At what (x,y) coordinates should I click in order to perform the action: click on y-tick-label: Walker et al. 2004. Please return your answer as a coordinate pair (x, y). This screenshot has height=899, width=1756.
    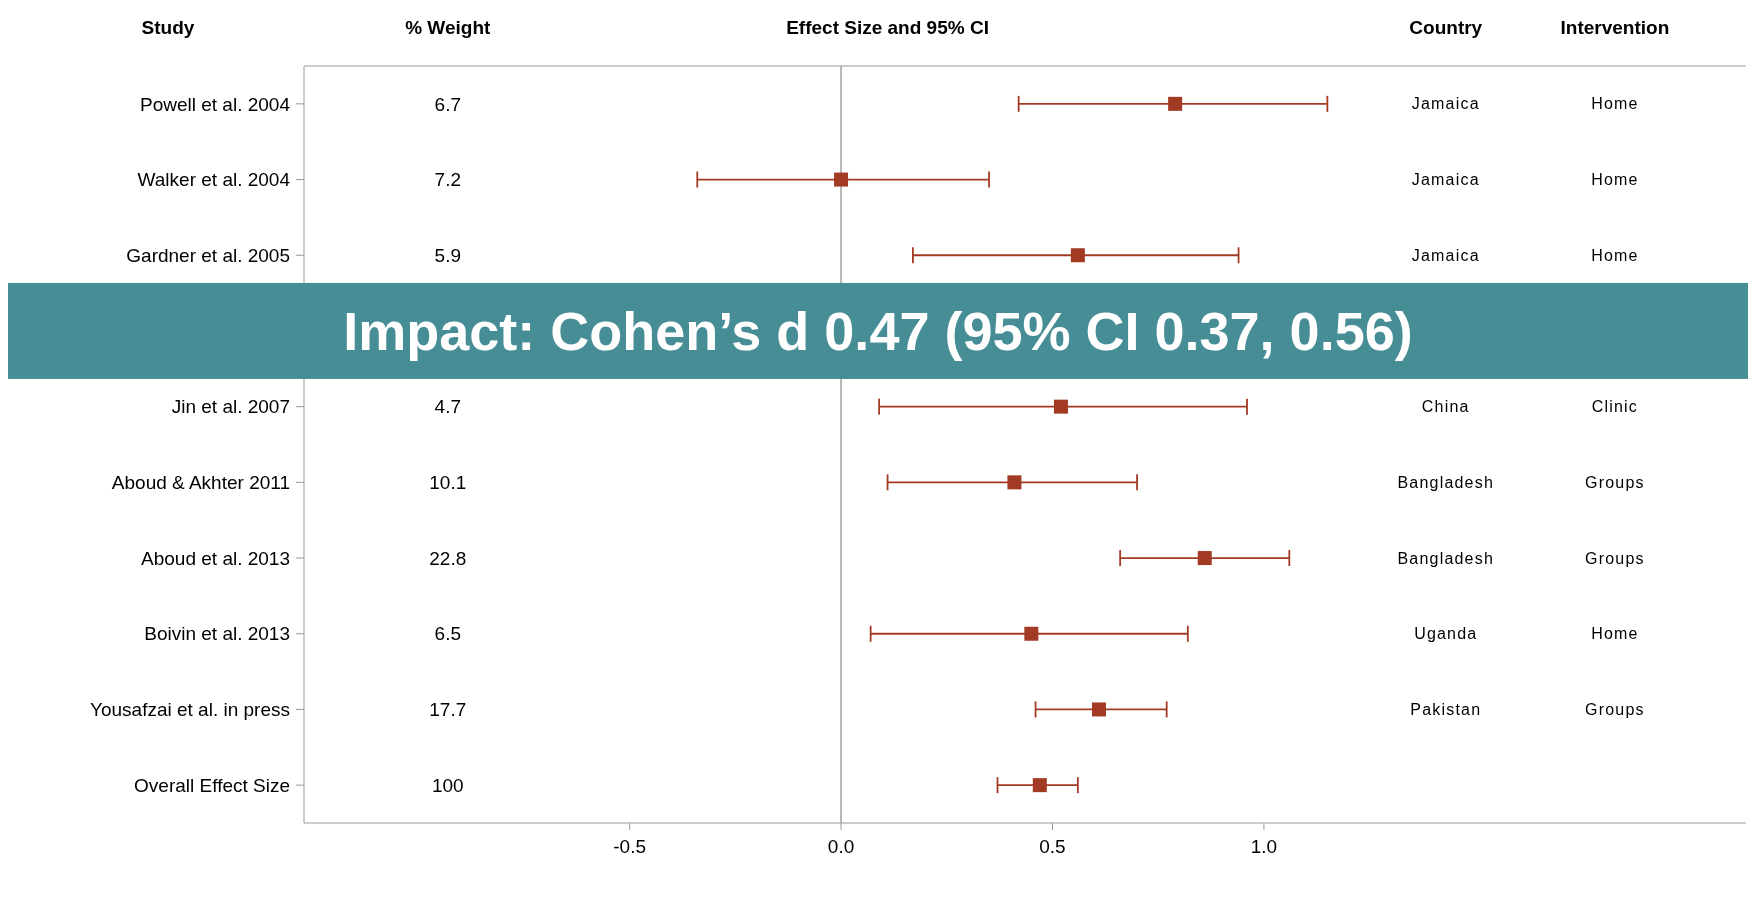
    Looking at the image, I should click on (214, 180).